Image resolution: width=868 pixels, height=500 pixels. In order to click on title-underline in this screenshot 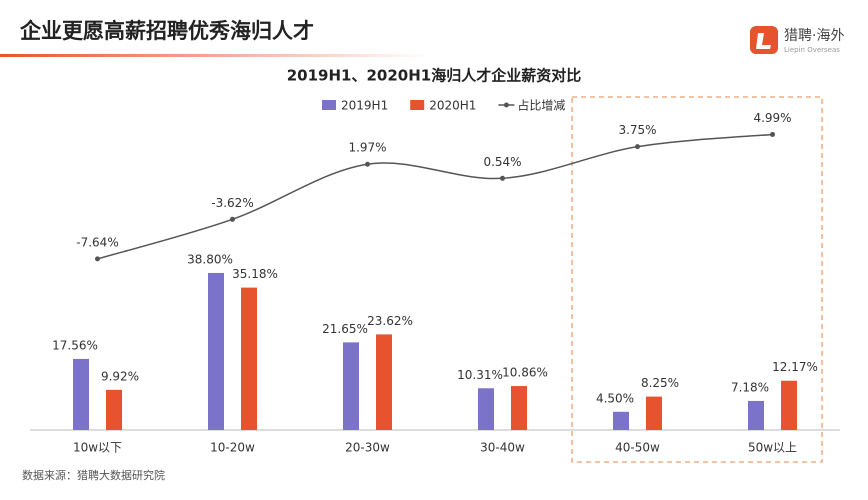, I will do `click(215, 55)`.